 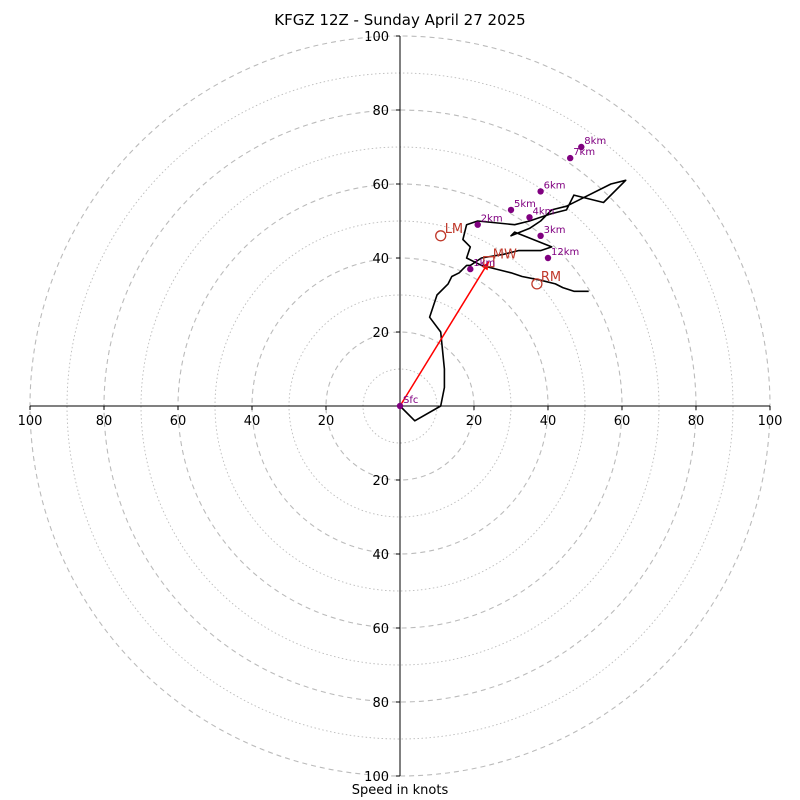 I want to click on height-marker-label: 4km, so click(x=544, y=211).